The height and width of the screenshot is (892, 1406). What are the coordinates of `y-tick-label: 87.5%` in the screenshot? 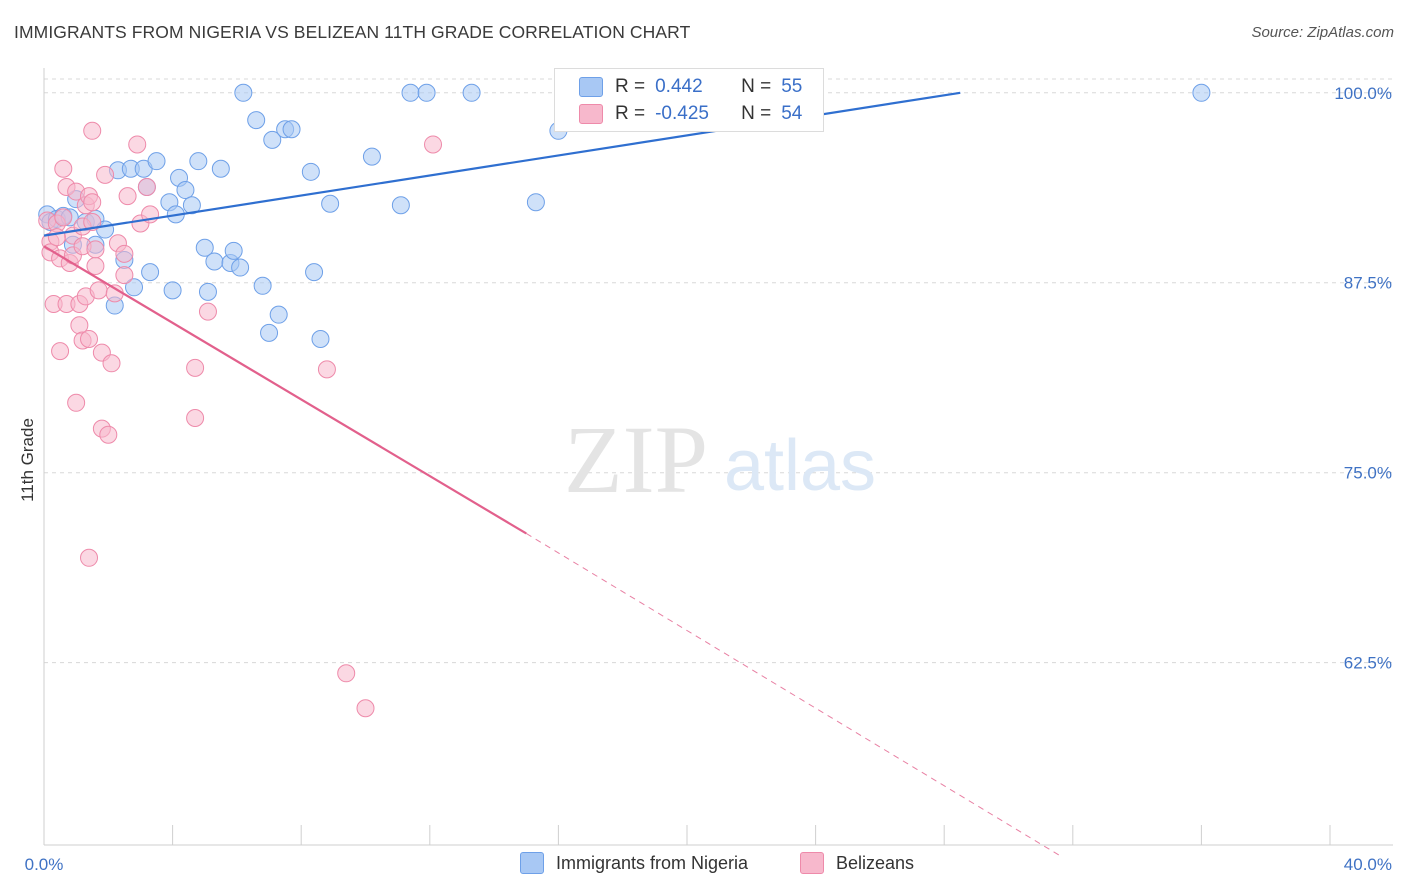 It's located at (1368, 283).